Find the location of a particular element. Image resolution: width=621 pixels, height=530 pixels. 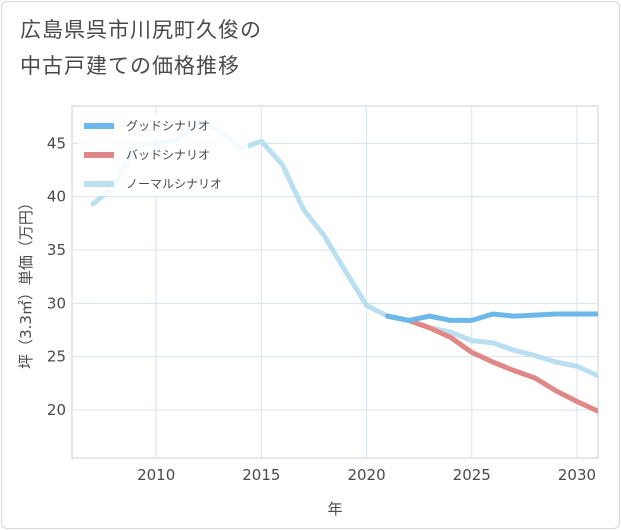

y-tick-label: 35 is located at coordinates (56, 250).